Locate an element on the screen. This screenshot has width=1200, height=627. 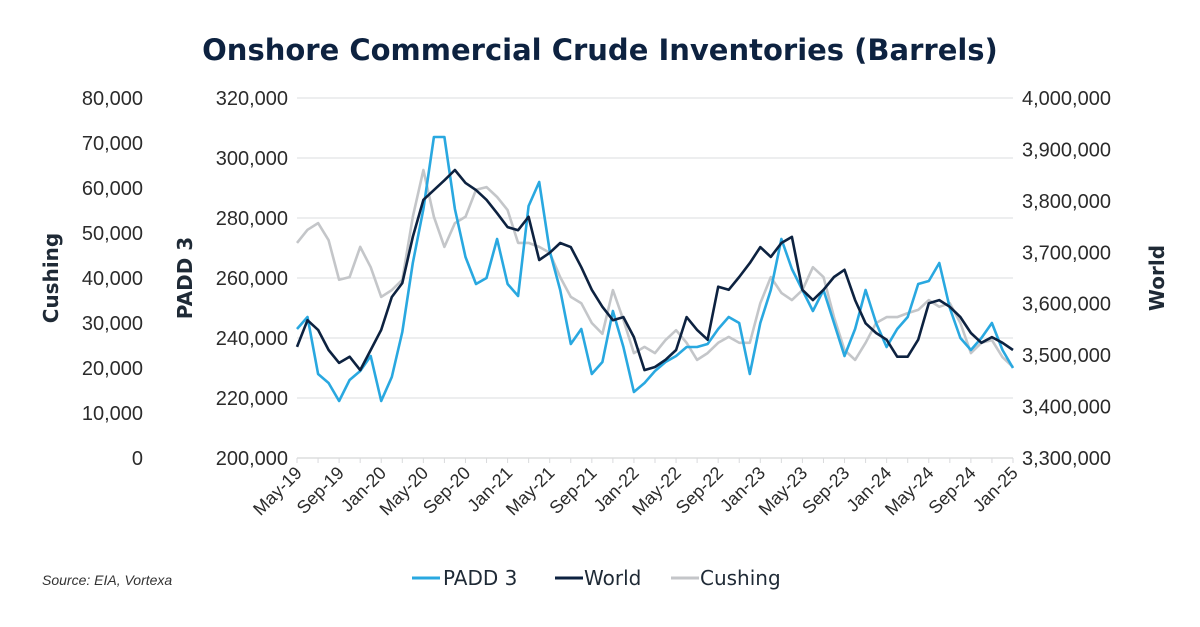
x-tick-label: Sep-20 is located at coordinates (446, 490).